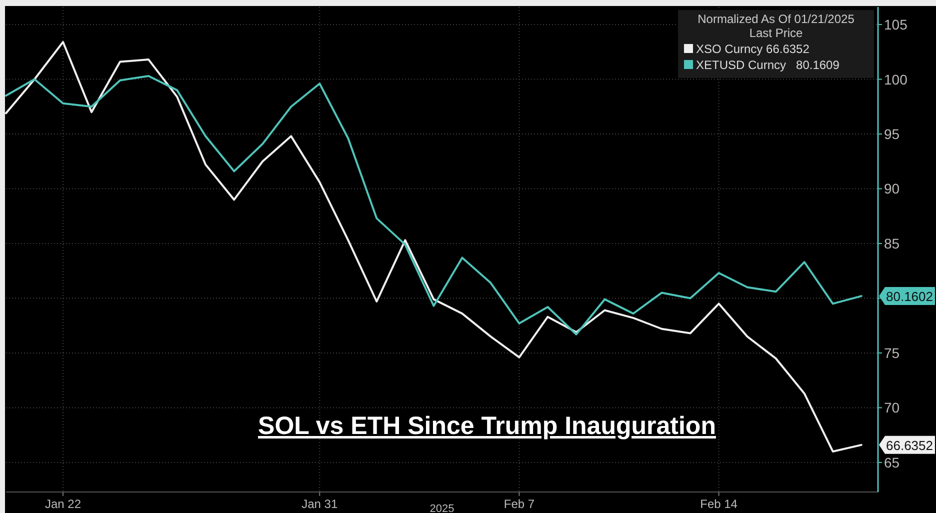 The width and height of the screenshot is (936, 513). I want to click on legend-title: Normalized As Of 01/21/2025 Last Price, so click(776, 26).